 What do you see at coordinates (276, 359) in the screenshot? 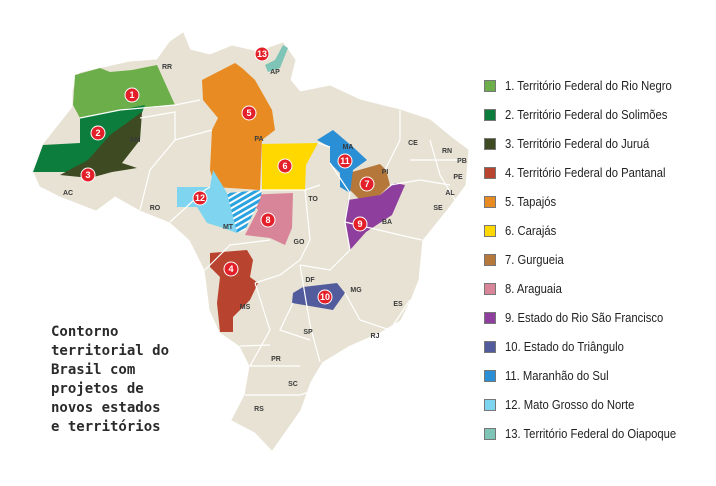
I see `state-label-pr: PR` at bounding box center [276, 359].